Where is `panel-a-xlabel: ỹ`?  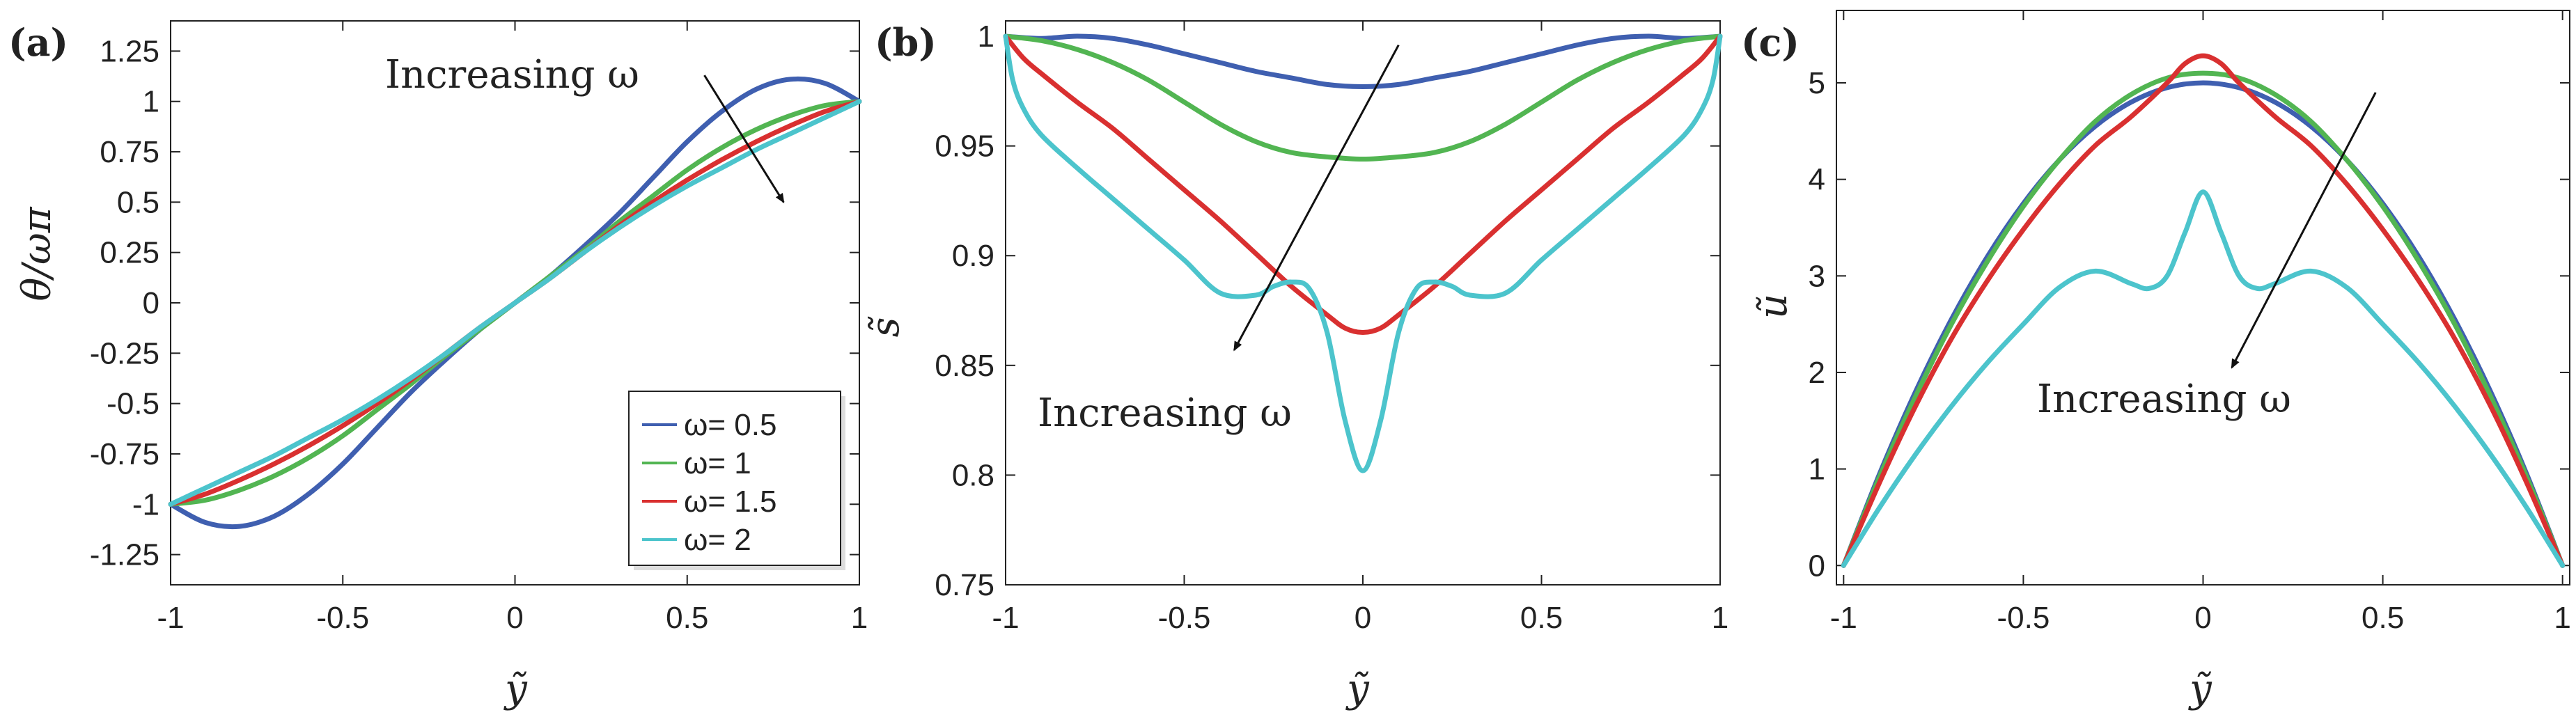 panel-a-xlabel: ỹ is located at coordinates (515, 689).